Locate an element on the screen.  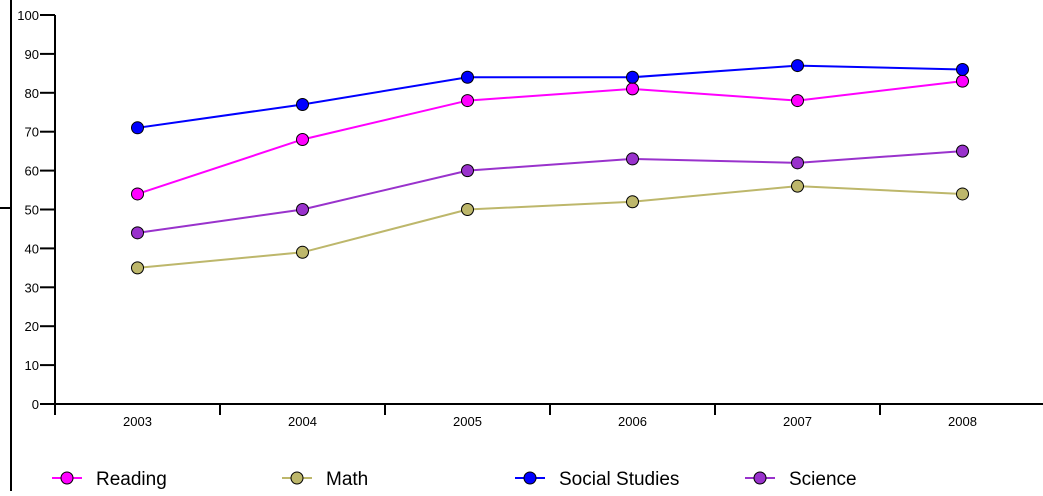
series-social-studies is located at coordinates (550, 97).